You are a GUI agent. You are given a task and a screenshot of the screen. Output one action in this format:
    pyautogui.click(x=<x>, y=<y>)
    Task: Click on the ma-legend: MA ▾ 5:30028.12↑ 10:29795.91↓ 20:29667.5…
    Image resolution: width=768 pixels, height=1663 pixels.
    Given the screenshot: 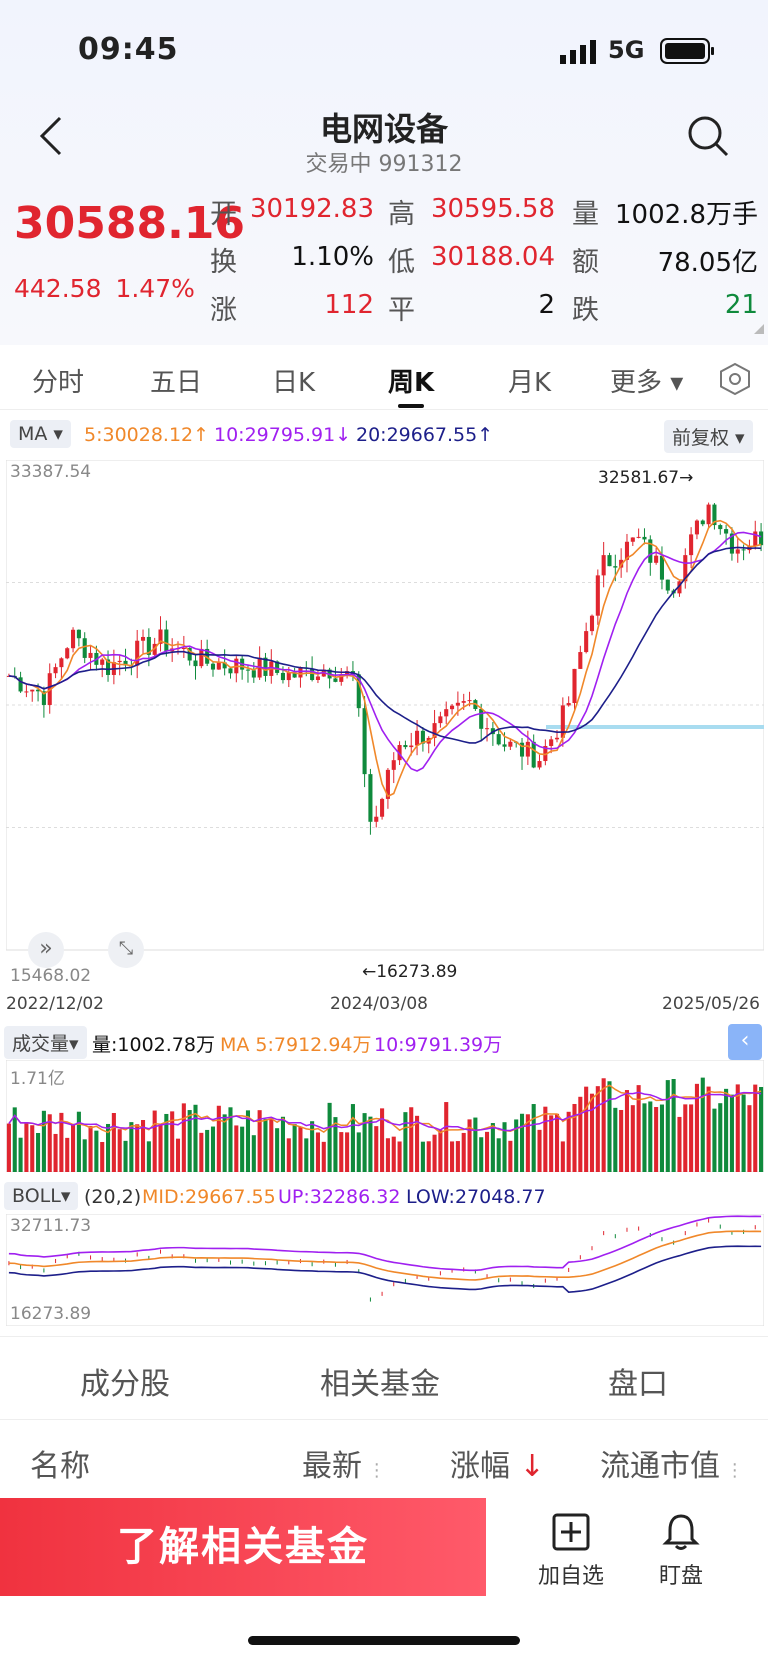 What is the action you would take?
    pyautogui.click(x=384, y=435)
    